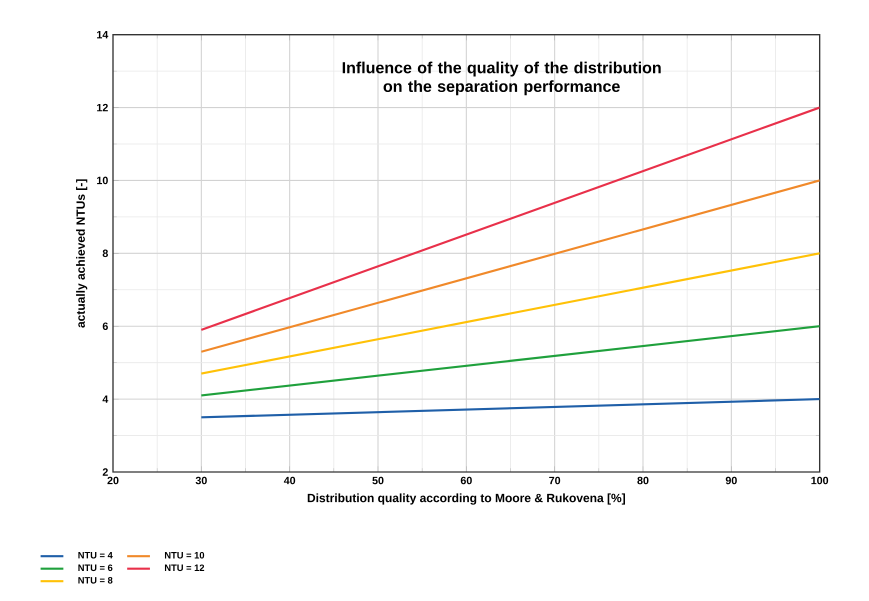 The image size is (869, 601). What do you see at coordinates (102, 108) in the screenshot?
I see `y-tick-label: 12` at bounding box center [102, 108].